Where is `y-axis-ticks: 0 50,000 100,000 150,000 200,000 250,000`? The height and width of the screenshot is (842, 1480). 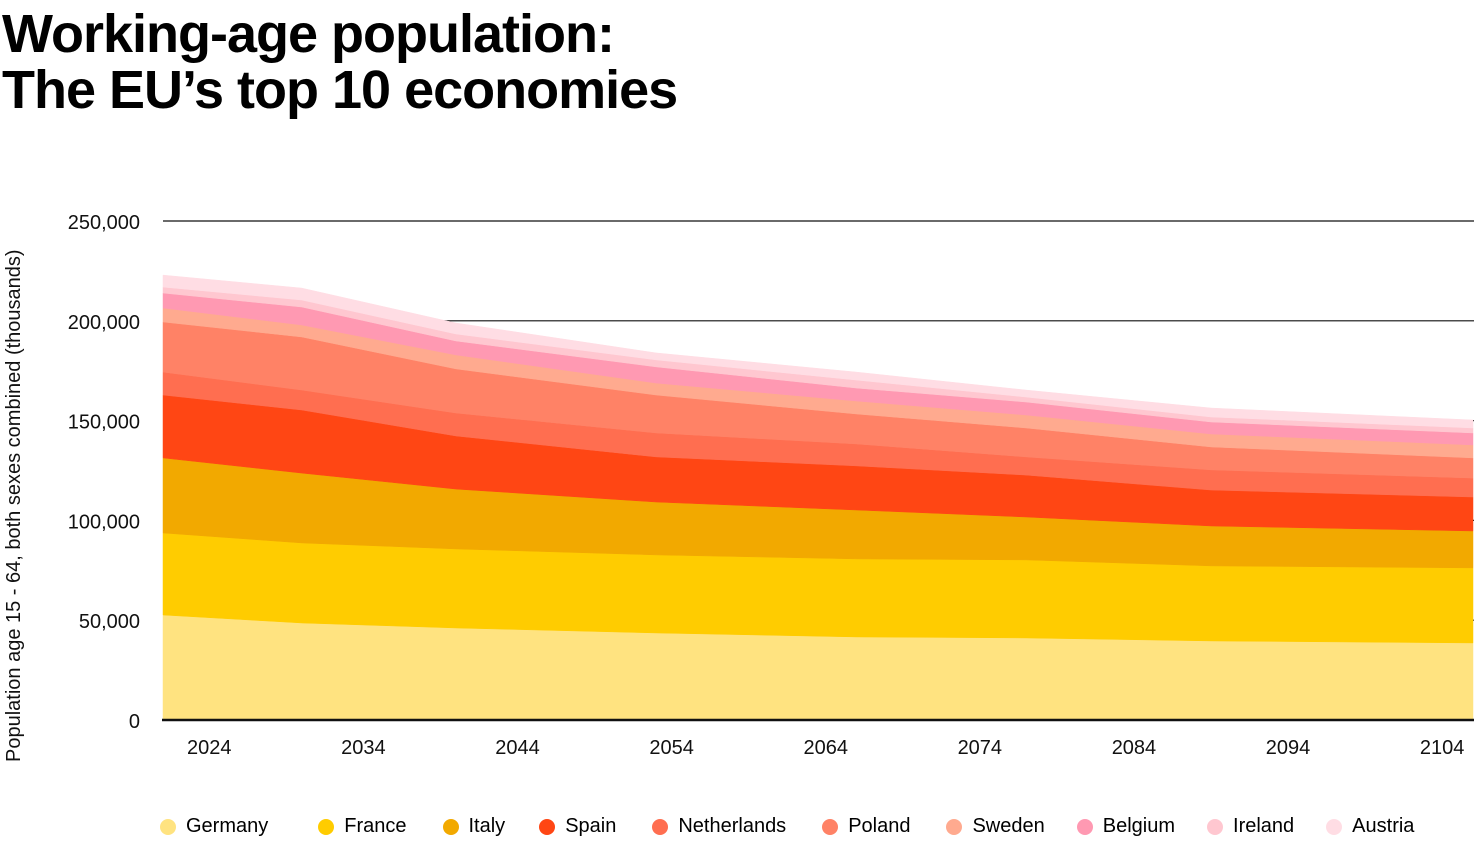 y-axis-ticks: 0 50,000 100,000 150,000 200,000 250,000 is located at coordinates (104, 472).